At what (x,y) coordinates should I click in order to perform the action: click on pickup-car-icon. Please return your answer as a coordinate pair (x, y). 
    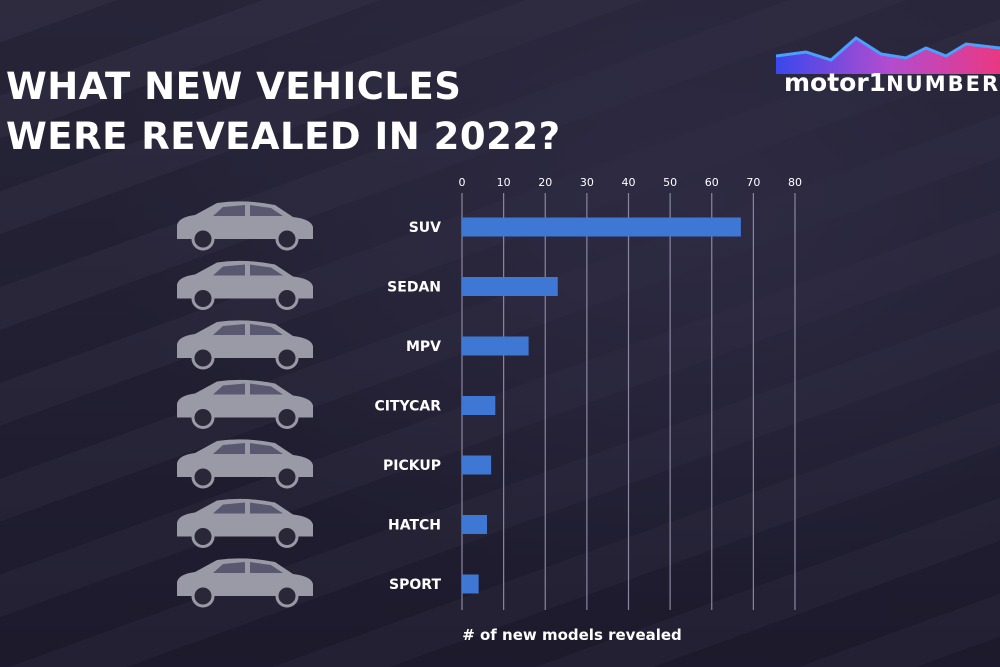
    Looking at the image, I should click on (245, 464).